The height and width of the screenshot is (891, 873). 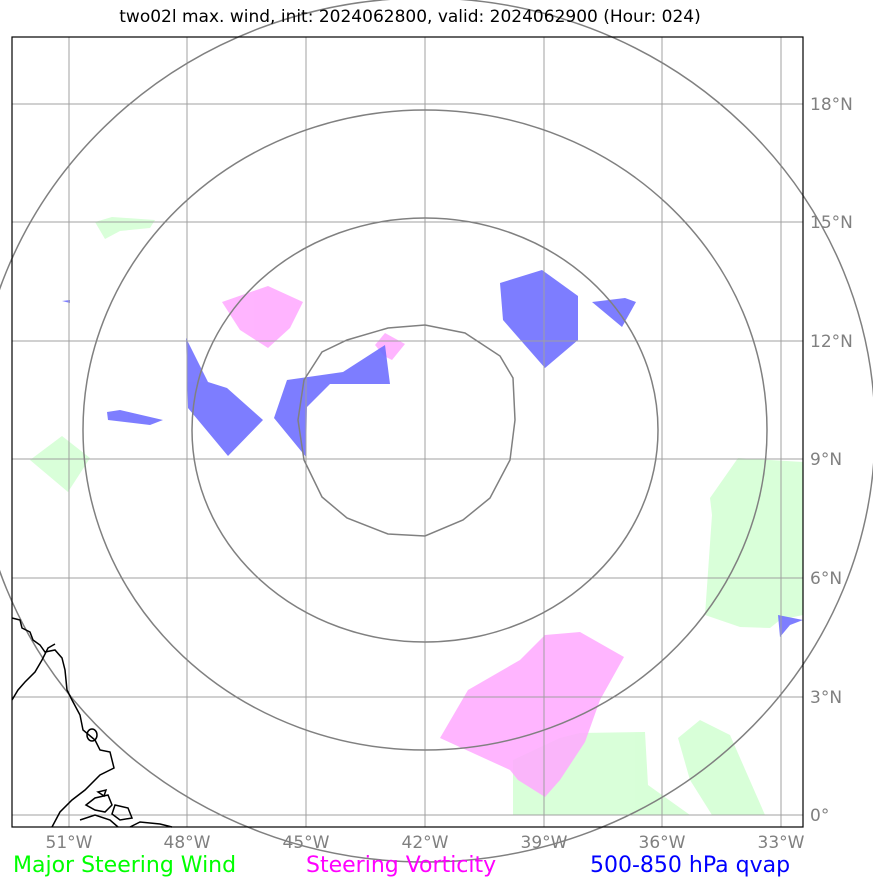 What do you see at coordinates (826, 698) in the screenshot?
I see `lat-label: 3°N` at bounding box center [826, 698].